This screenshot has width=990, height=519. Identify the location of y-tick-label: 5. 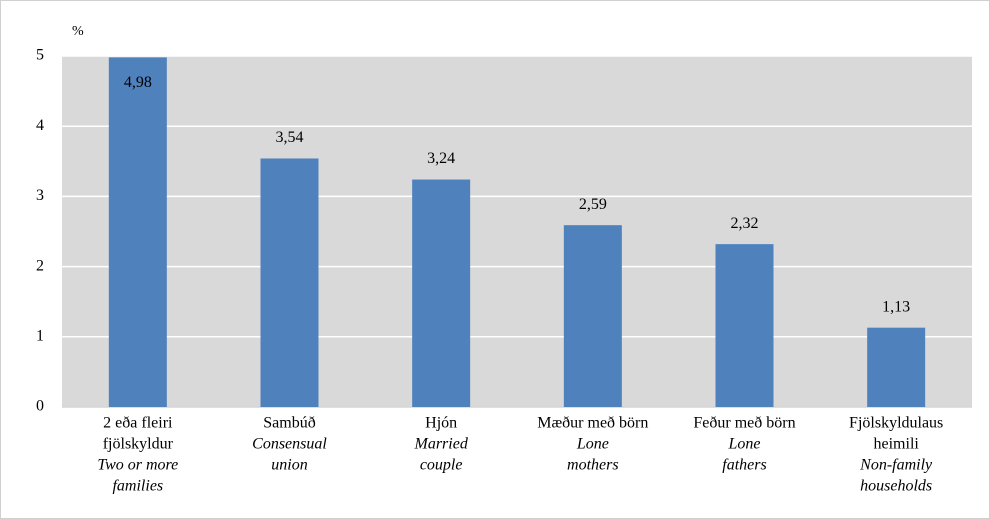
(40, 55).